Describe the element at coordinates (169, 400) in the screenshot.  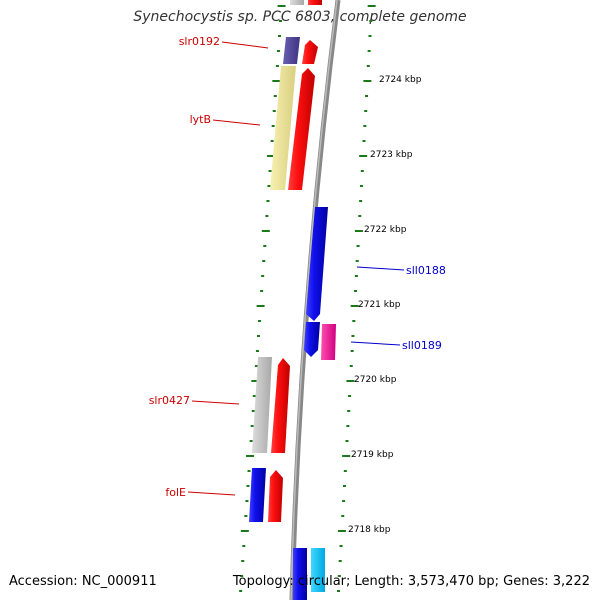
I see `gene-label-slr0427: slr0427` at that location.